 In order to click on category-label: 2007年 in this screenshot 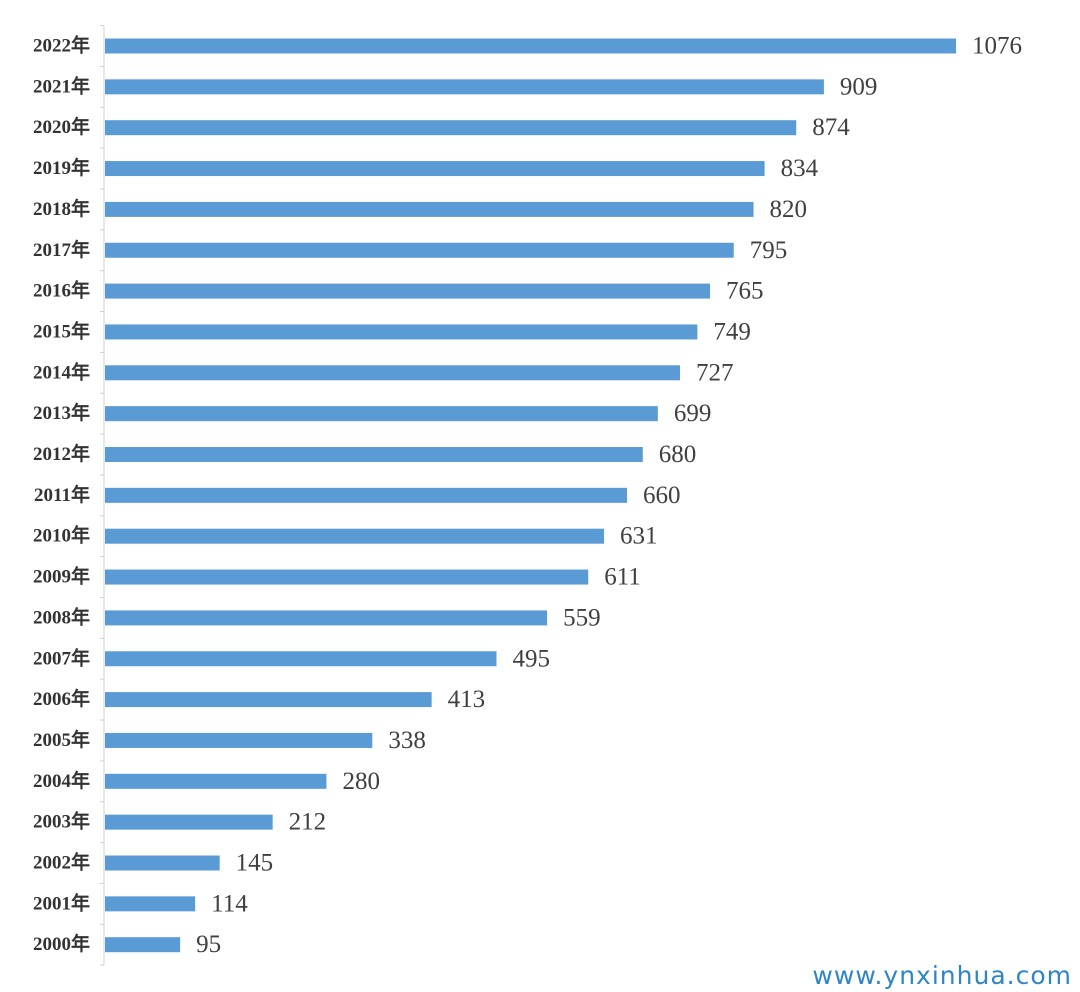, I will do `click(61, 657)`.